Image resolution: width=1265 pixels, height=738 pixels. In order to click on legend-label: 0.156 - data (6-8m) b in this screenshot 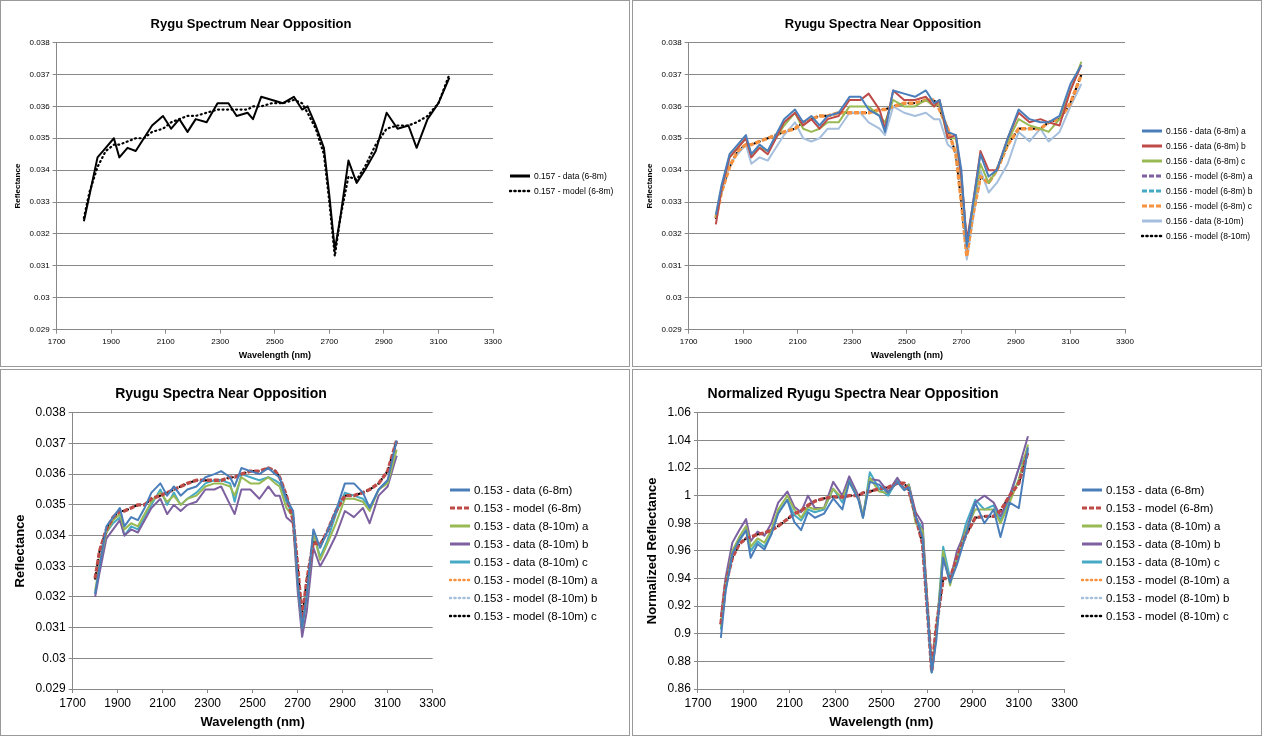, I will do `click(1206, 146)`.